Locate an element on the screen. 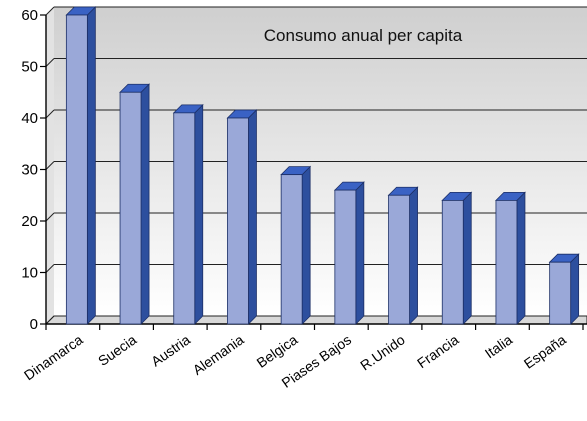 This screenshot has height=421, width=587. x-tick-label: Suecia is located at coordinates (117, 350).